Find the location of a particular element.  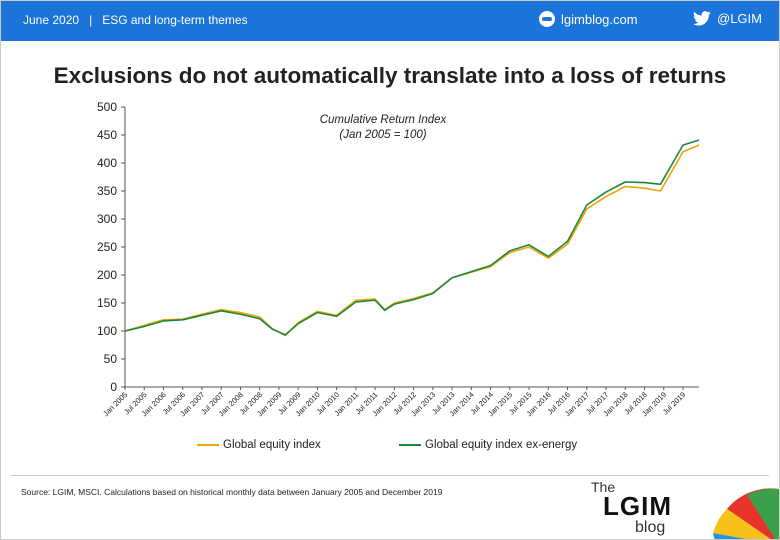

umbrella-icon is located at coordinates (746, 513).